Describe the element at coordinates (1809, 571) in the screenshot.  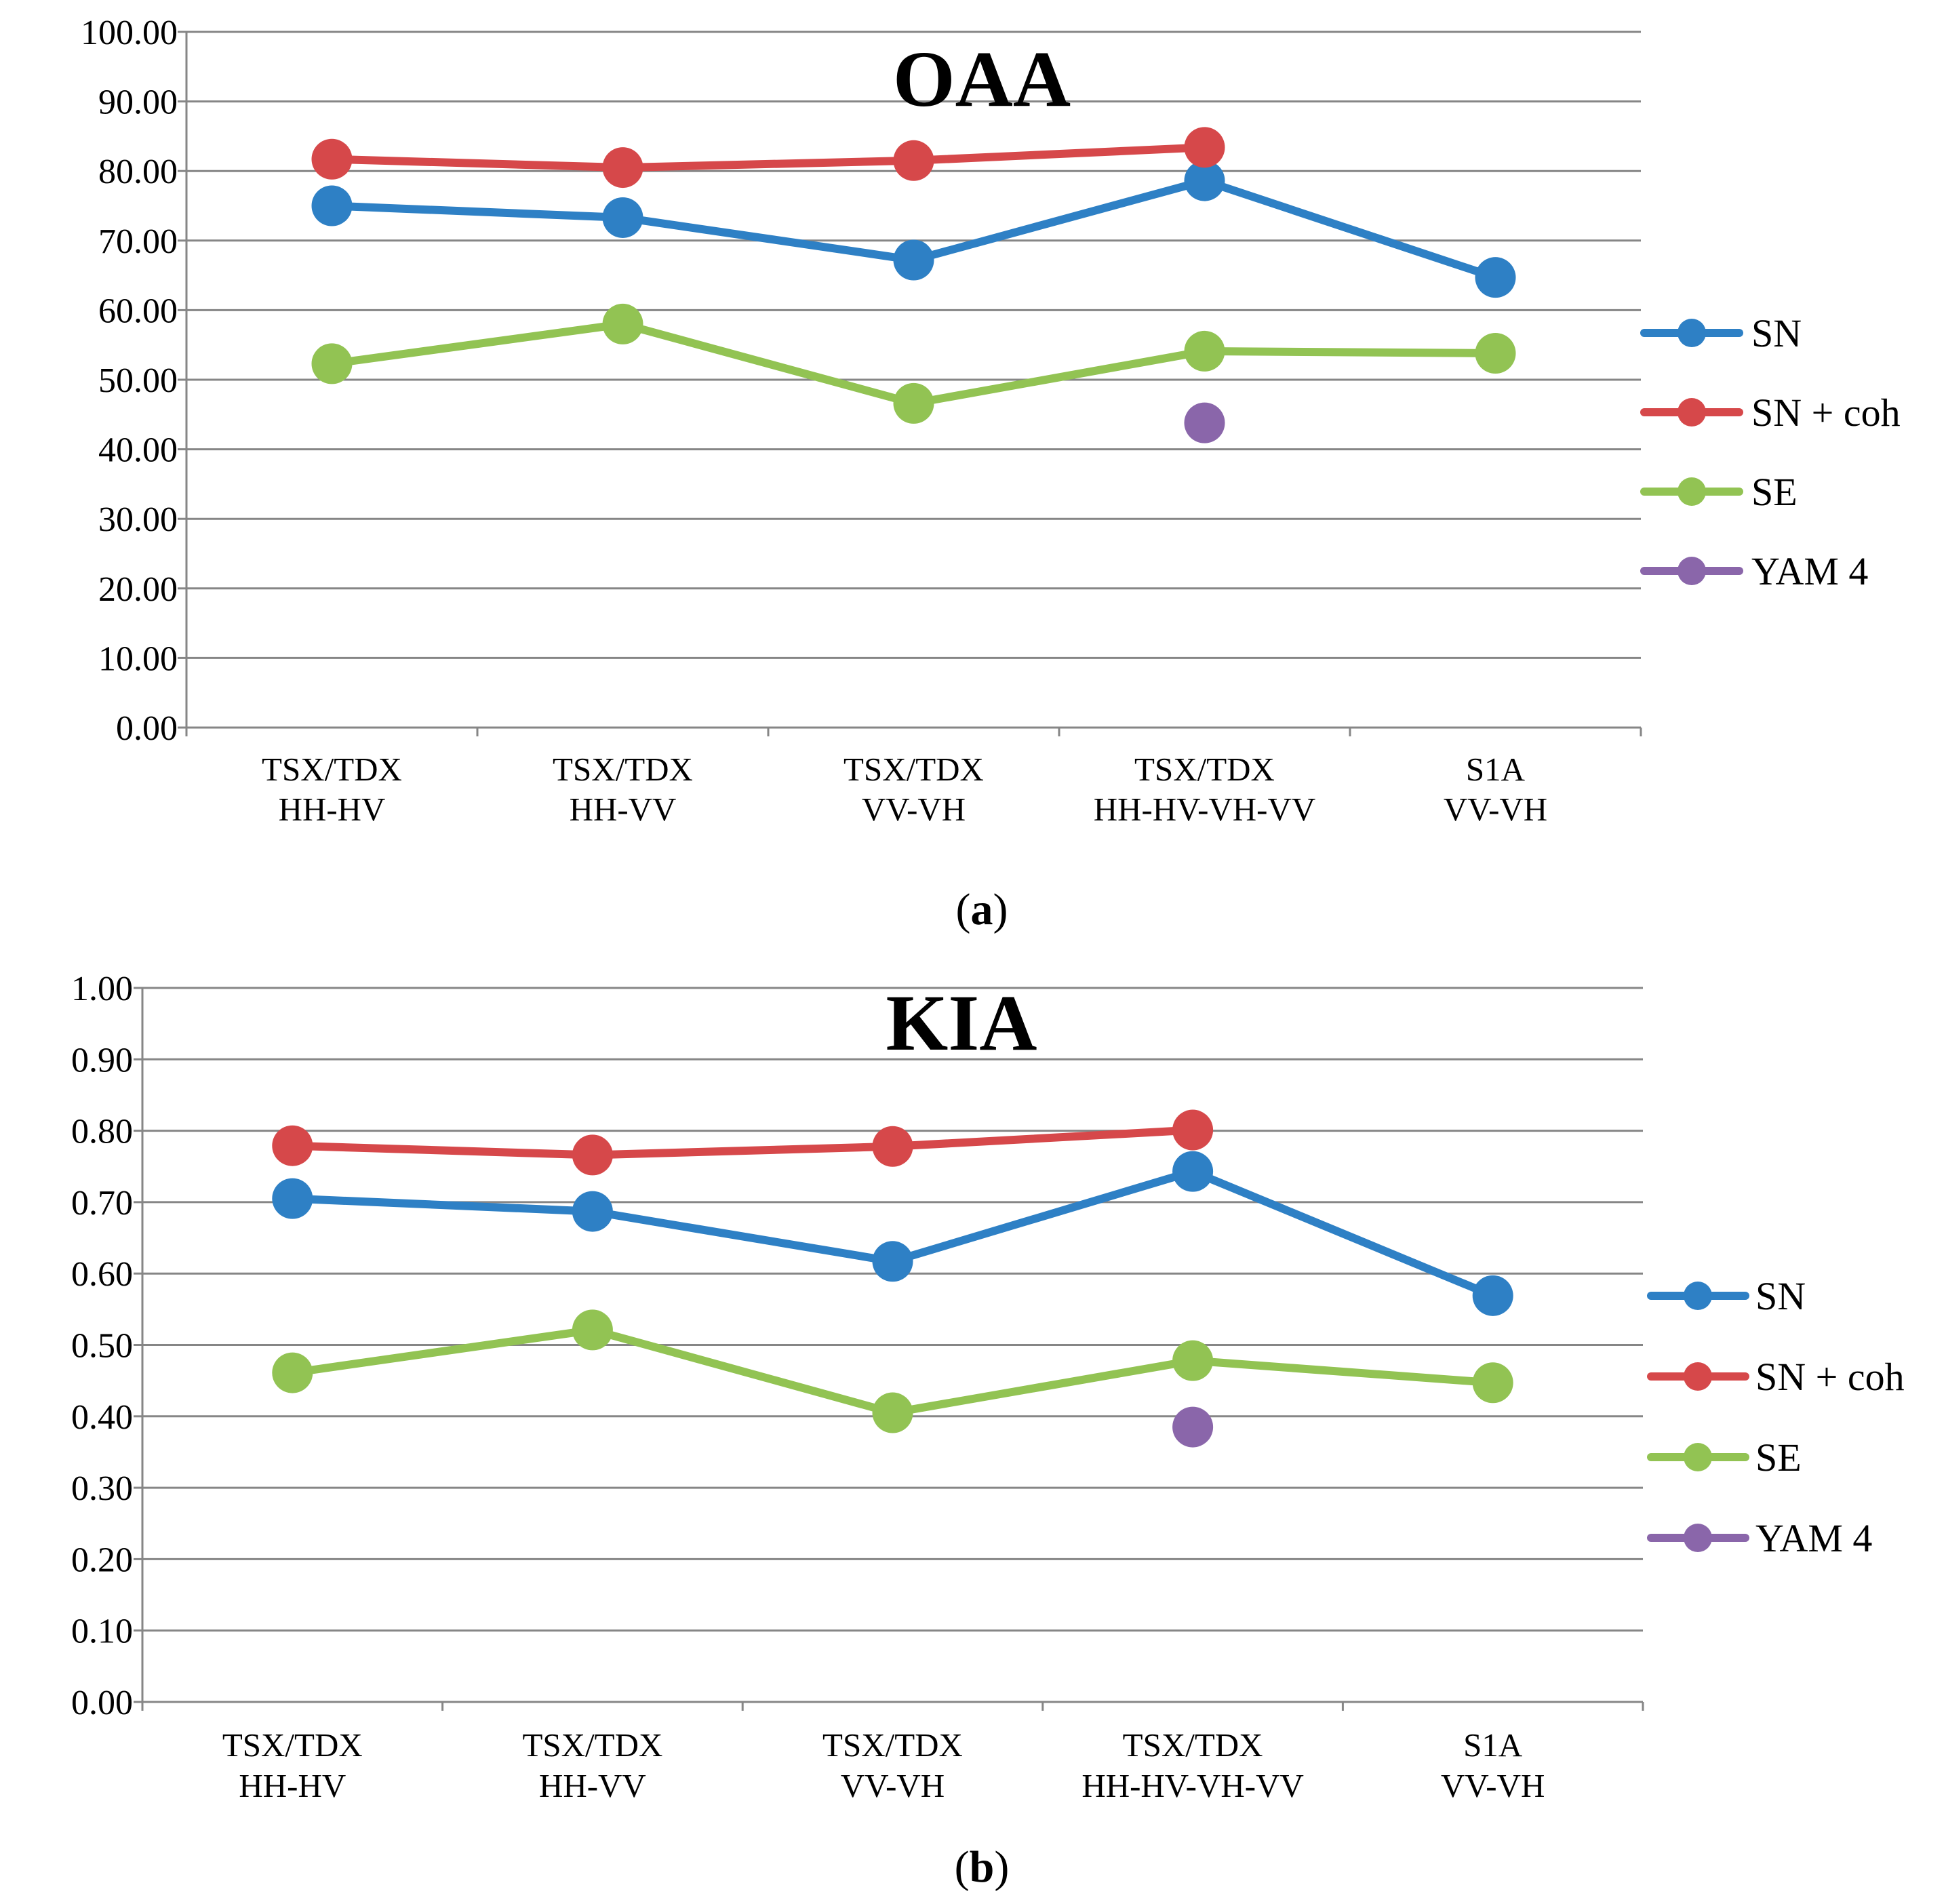
I see `oaa-legend-label: YAM 4` at that location.